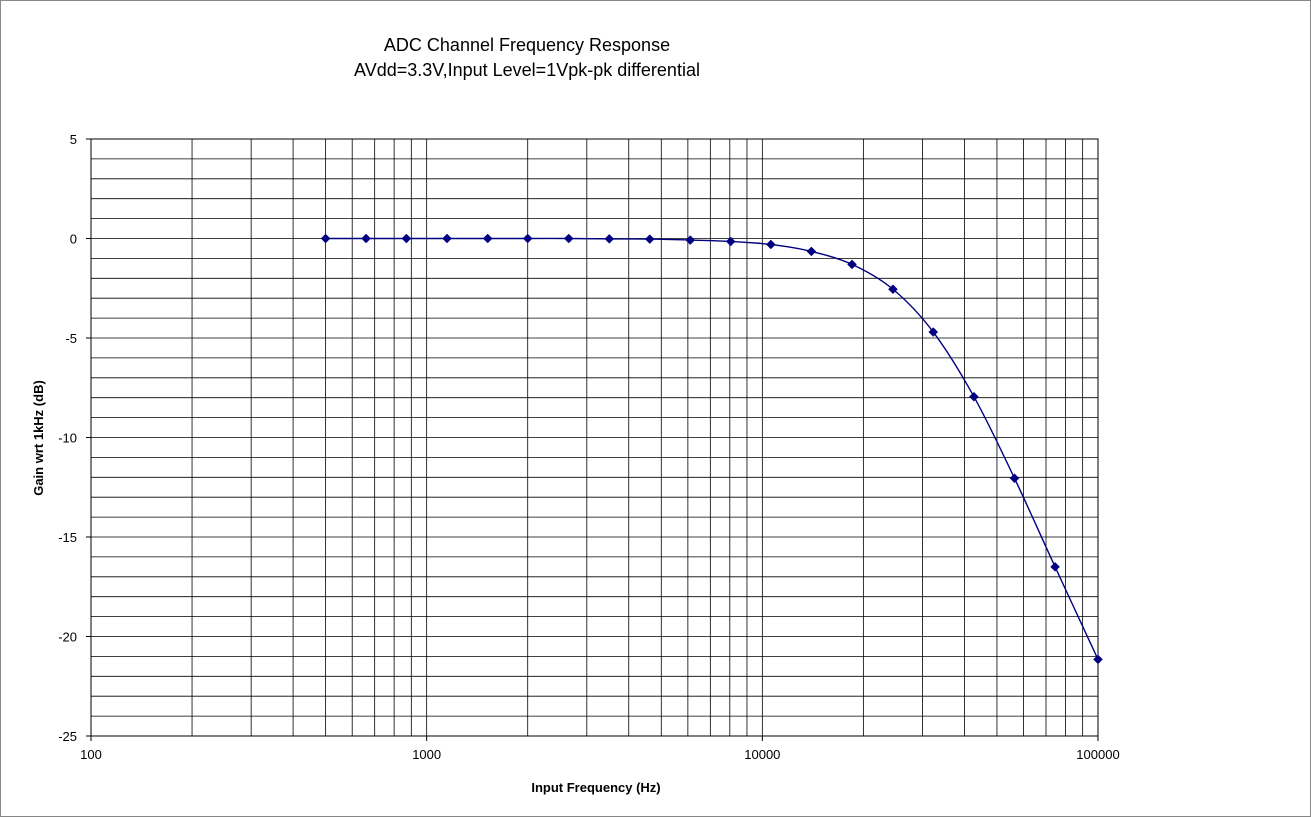  What do you see at coordinates (67, 736) in the screenshot?
I see `y-tick-label: -25` at bounding box center [67, 736].